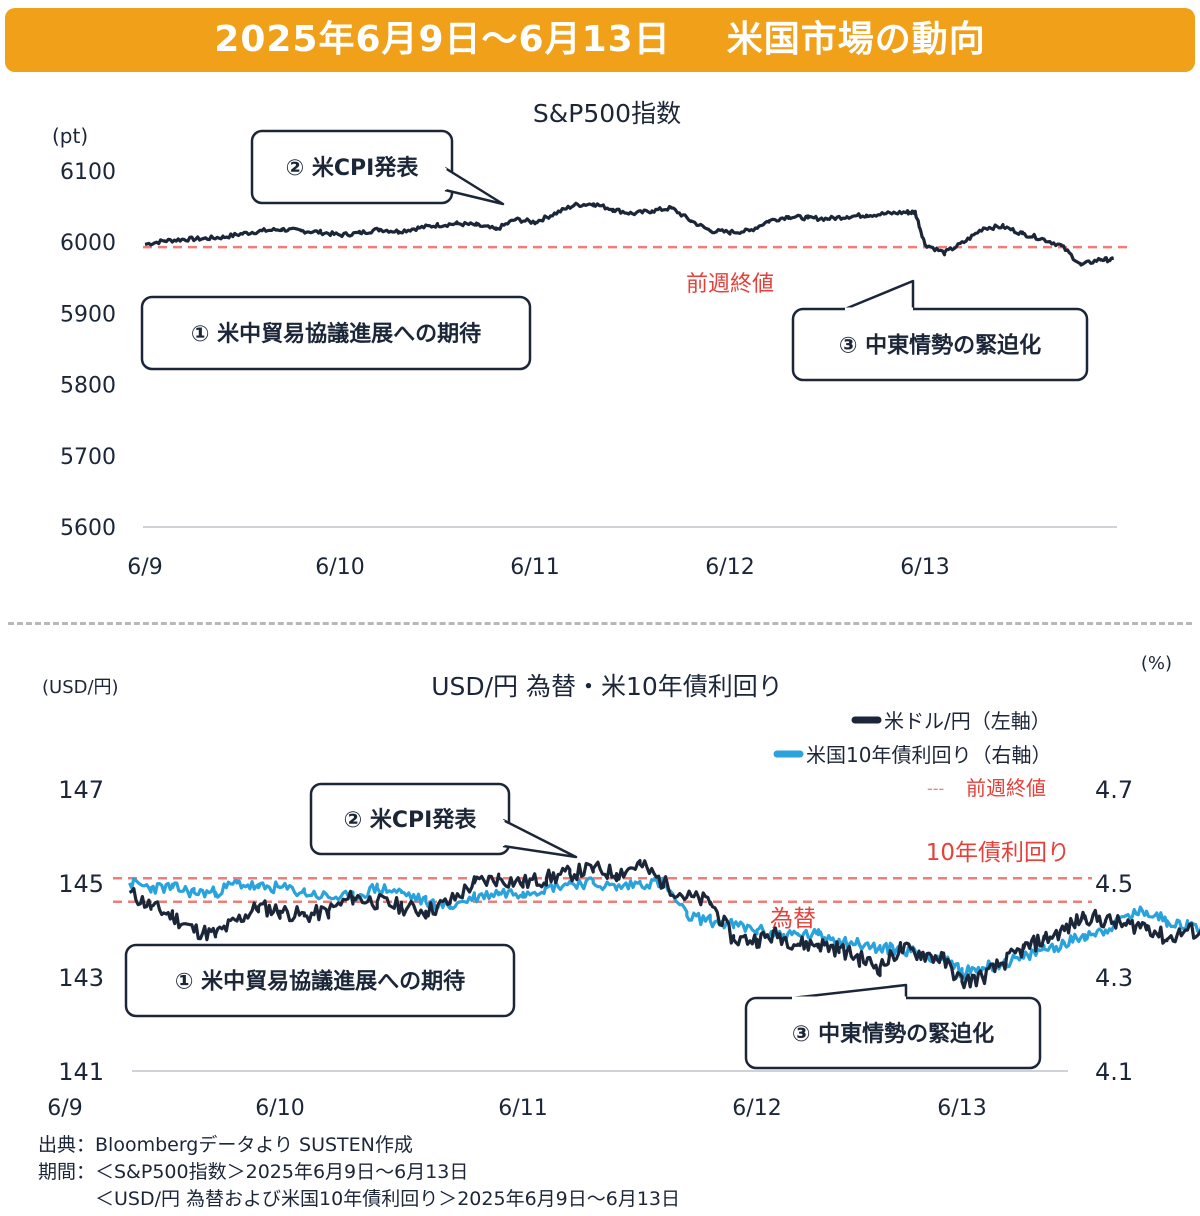 The image size is (1200, 1216). What do you see at coordinates (629, 234) in the screenshot?
I see `sp500-series-line` at bounding box center [629, 234].